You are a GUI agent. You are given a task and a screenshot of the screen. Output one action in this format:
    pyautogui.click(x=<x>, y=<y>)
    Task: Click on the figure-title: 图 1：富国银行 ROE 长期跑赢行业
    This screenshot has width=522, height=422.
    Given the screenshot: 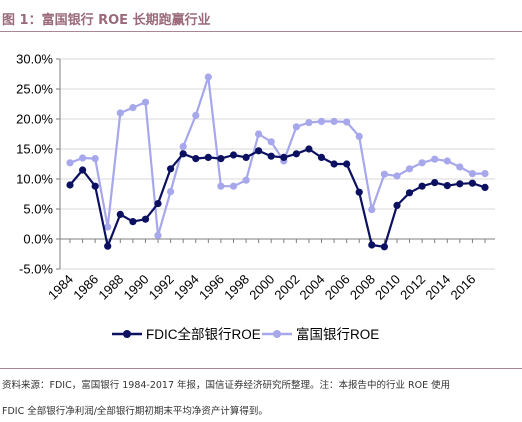 What is the action you would take?
    pyautogui.click(x=106, y=20)
    